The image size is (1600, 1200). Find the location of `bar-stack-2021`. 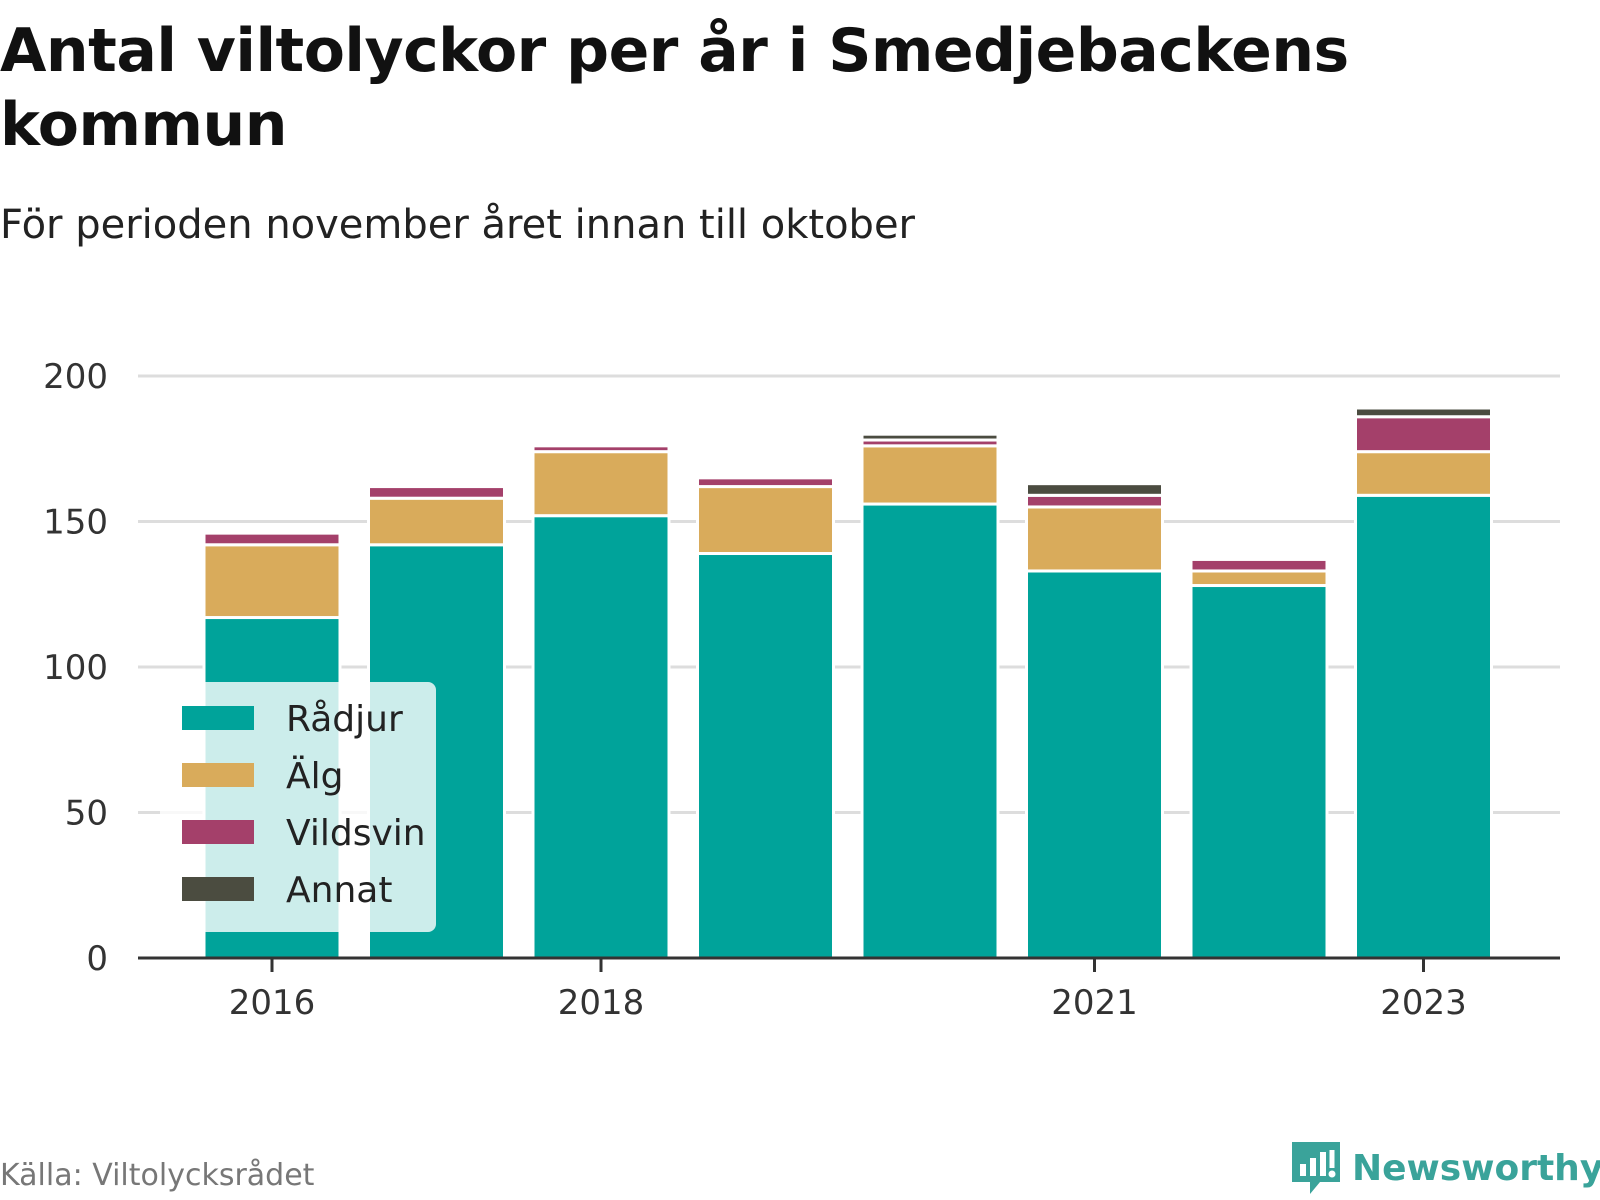

bar-stack-2021 is located at coordinates (1094, 721).